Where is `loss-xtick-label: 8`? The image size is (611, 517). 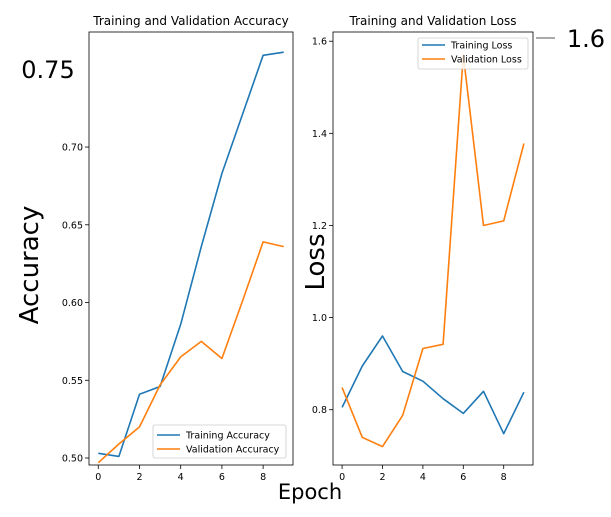
loss-xtick-label: 8 is located at coordinates (504, 477).